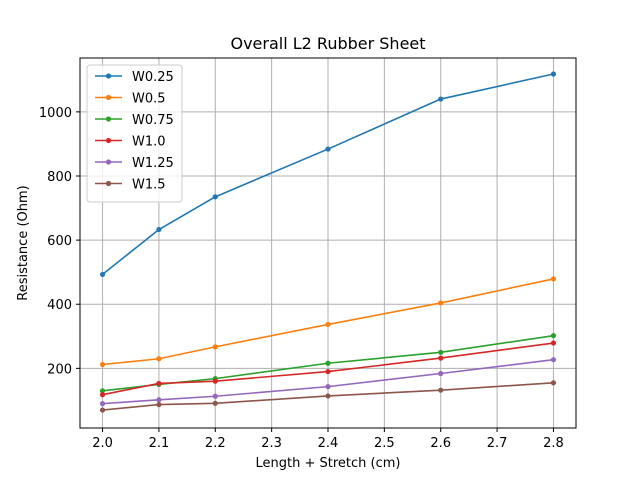 This screenshot has width=640, height=480. What do you see at coordinates (149, 99) in the screenshot?
I see `legend-label: W0.5` at bounding box center [149, 99].